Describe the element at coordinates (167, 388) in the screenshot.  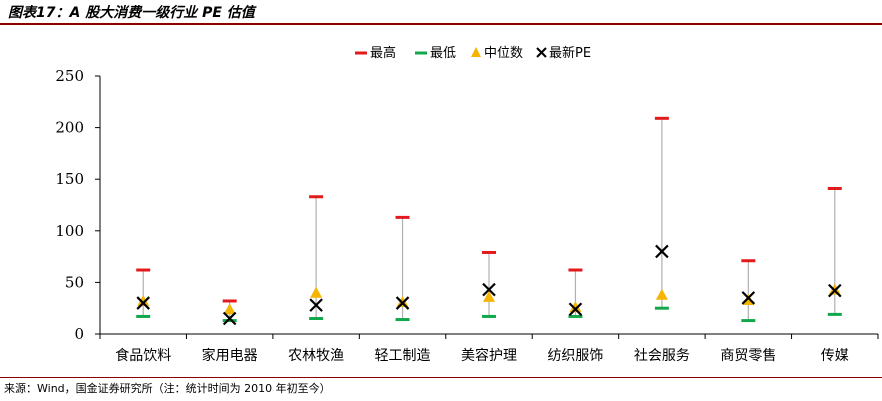
I see `source-note: 来源：Wind，国金证券研究所（注：统计时间为 2010 年初至今）` at that location.